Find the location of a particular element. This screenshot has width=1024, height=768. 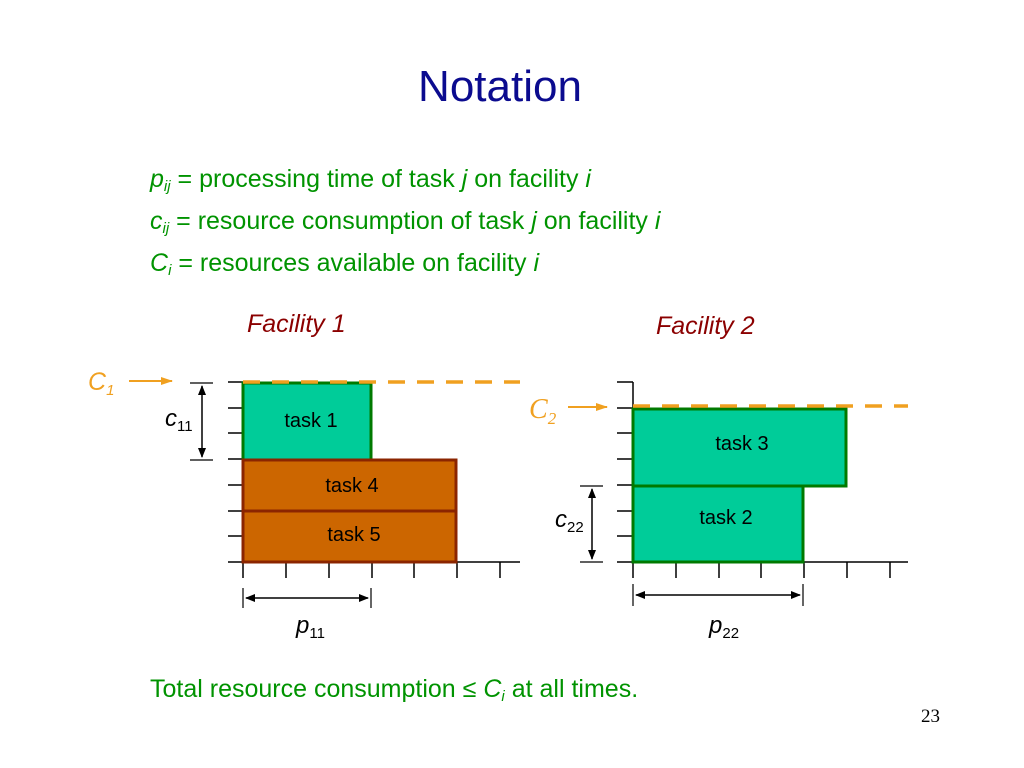

f2-task-2-box is located at coordinates (718, 524).